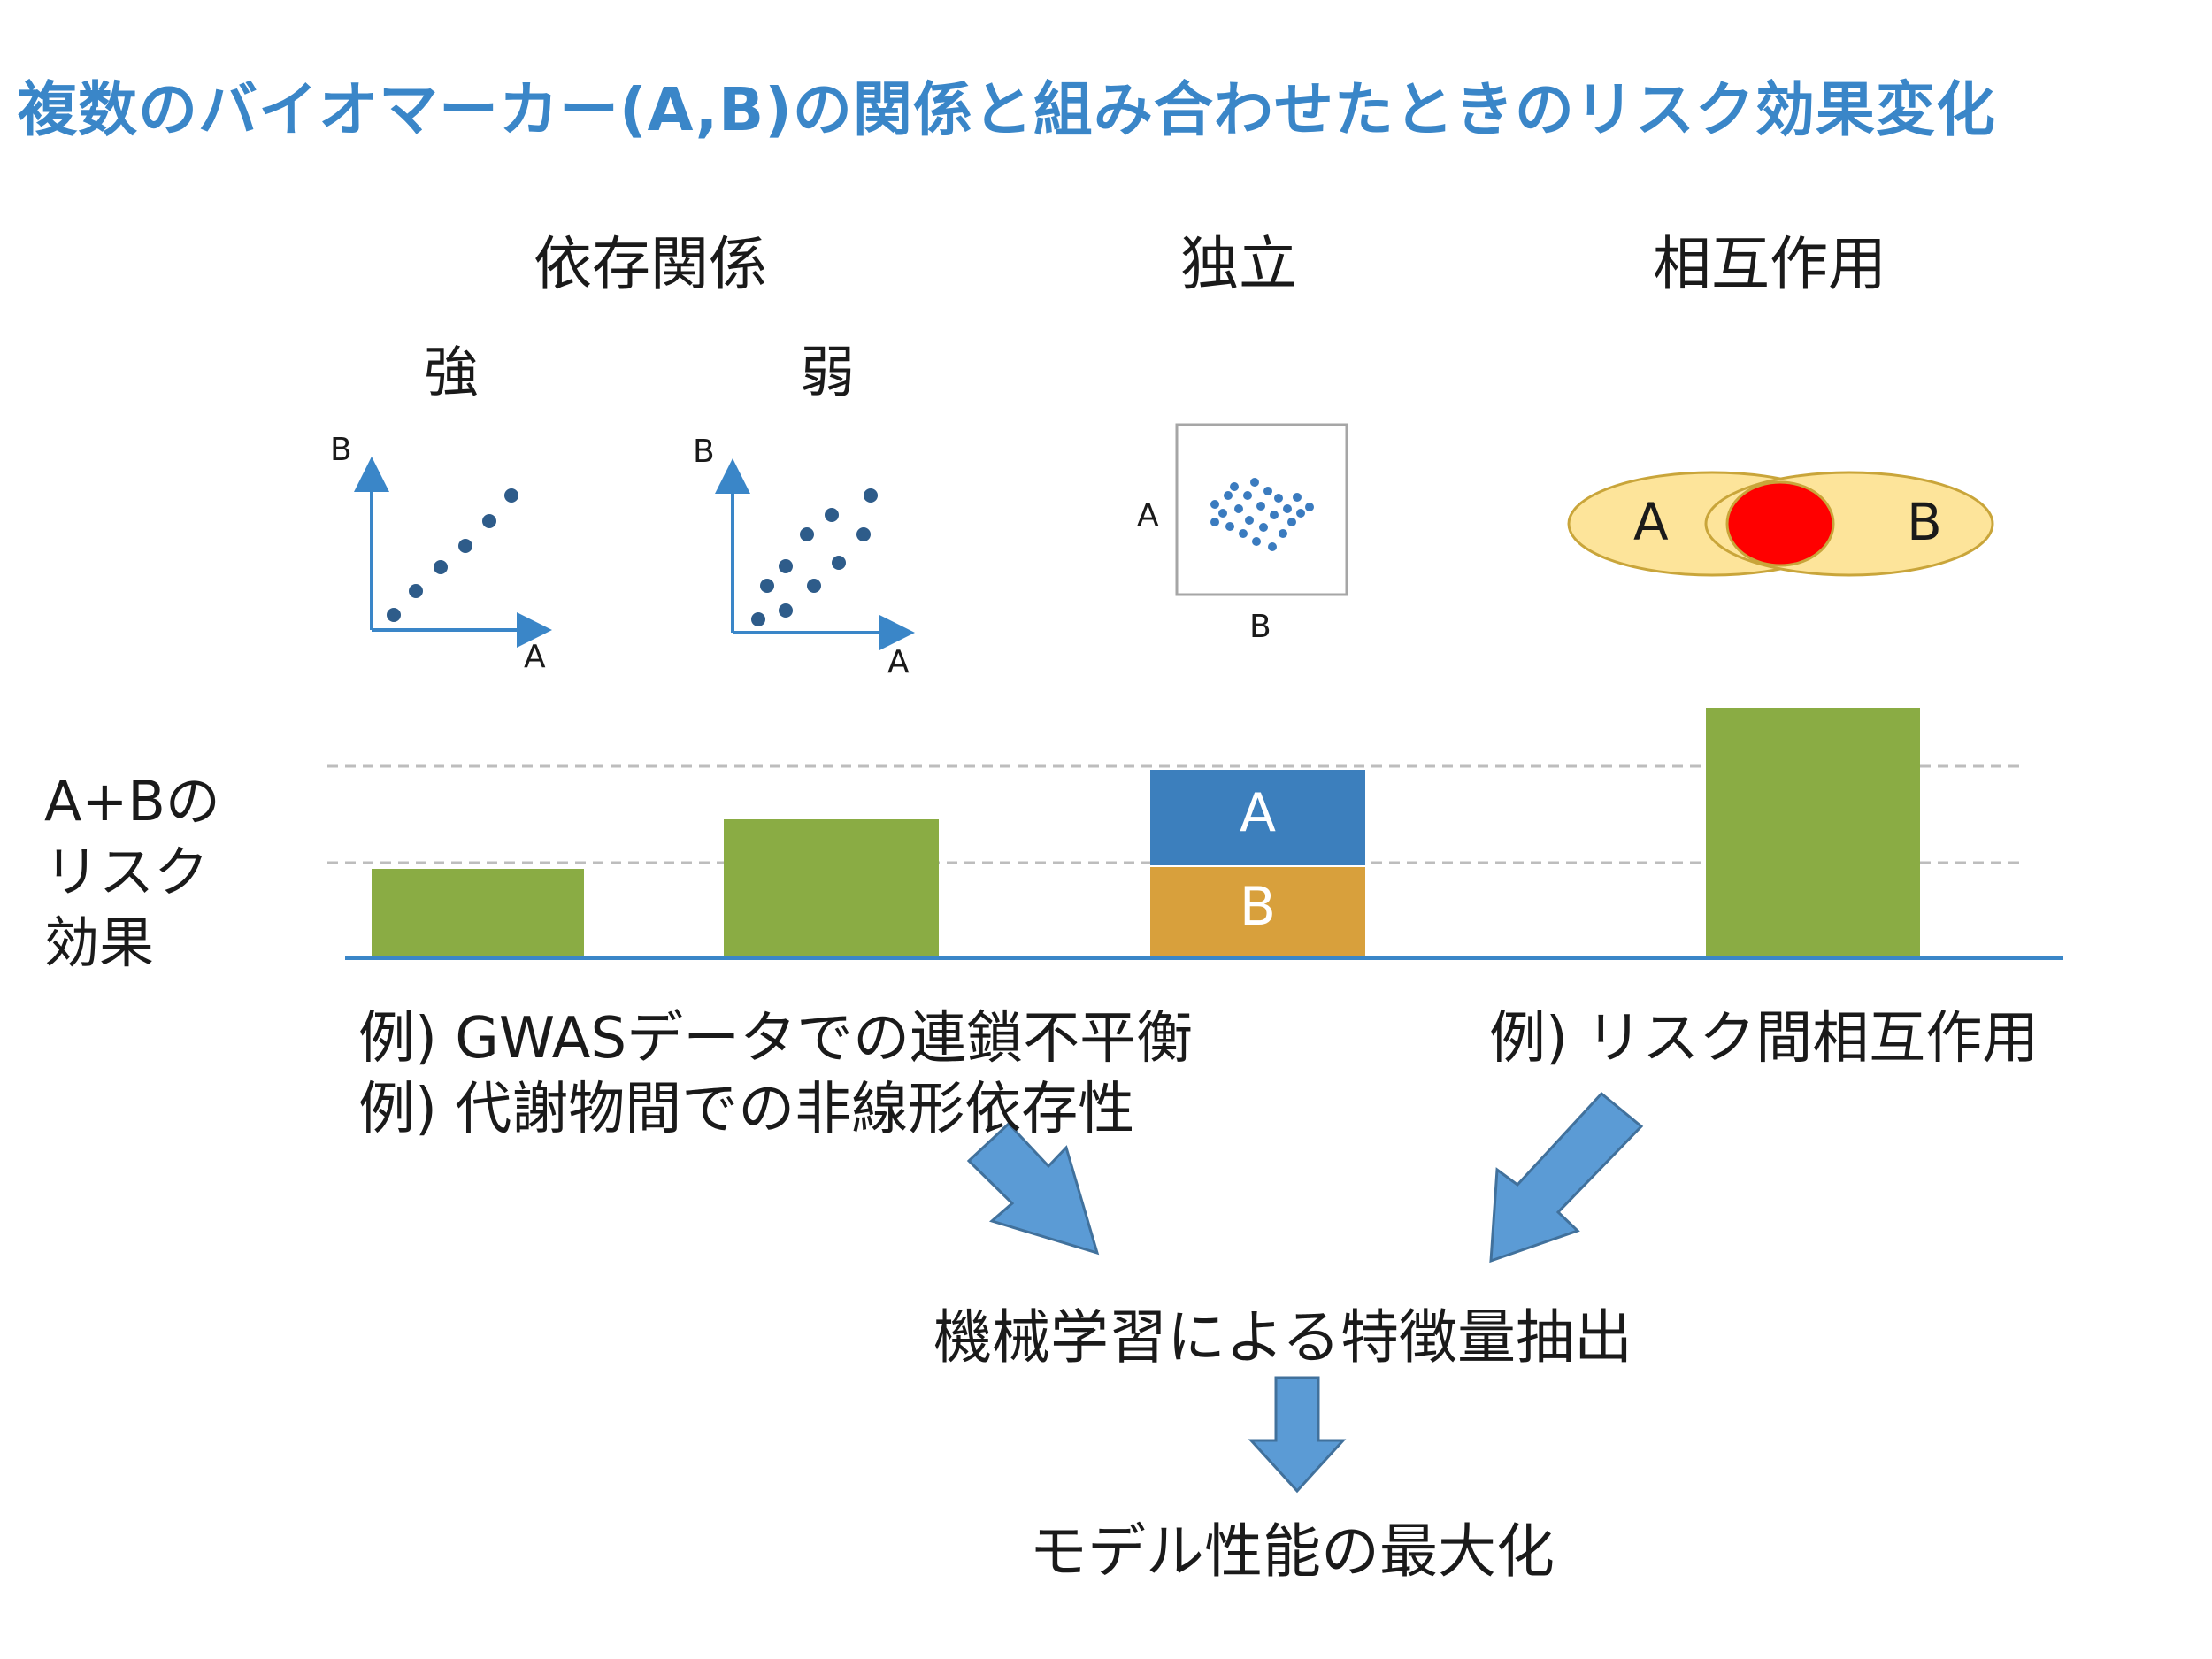 The height and width of the screenshot is (1659, 2212). I want to click on header-dependence: 依存関係, so click(651, 264).